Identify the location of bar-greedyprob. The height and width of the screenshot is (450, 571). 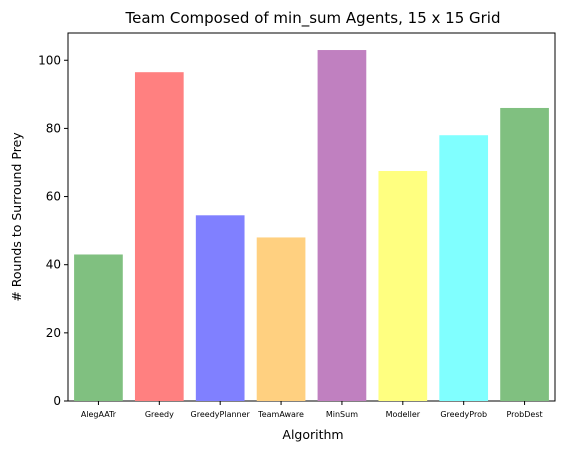
(464, 268).